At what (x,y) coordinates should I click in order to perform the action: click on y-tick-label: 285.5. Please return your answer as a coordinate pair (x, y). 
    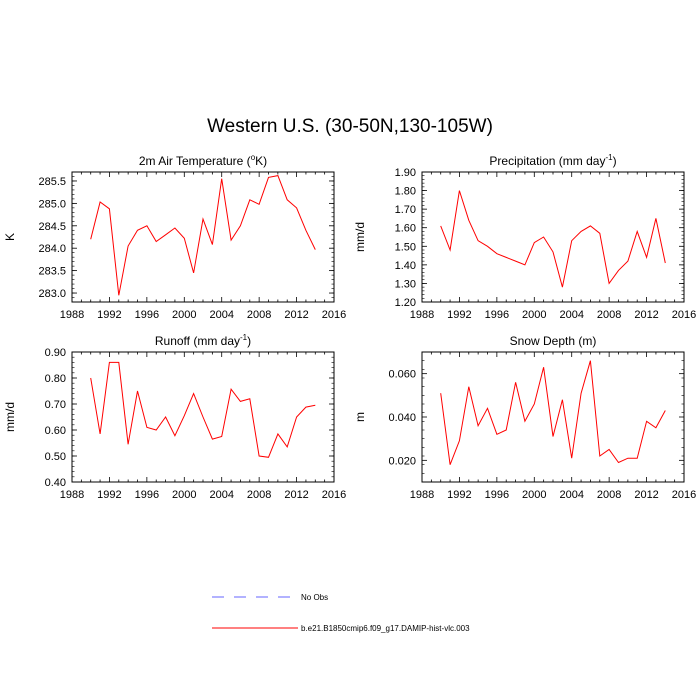
    Looking at the image, I should click on (52, 182).